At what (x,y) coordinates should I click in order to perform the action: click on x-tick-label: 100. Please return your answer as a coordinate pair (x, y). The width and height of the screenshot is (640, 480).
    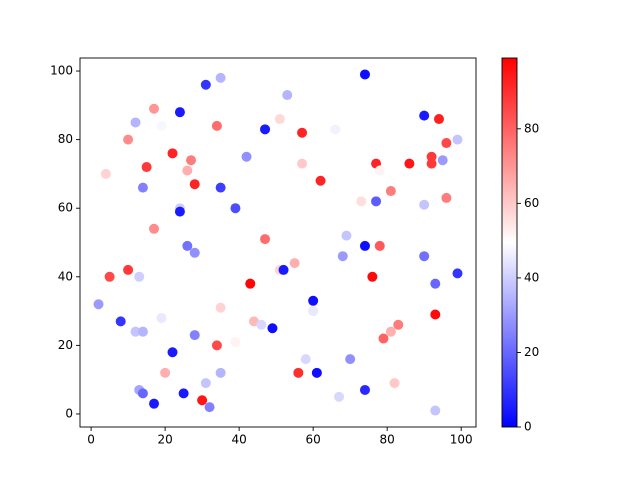
    Looking at the image, I should click on (461, 440).